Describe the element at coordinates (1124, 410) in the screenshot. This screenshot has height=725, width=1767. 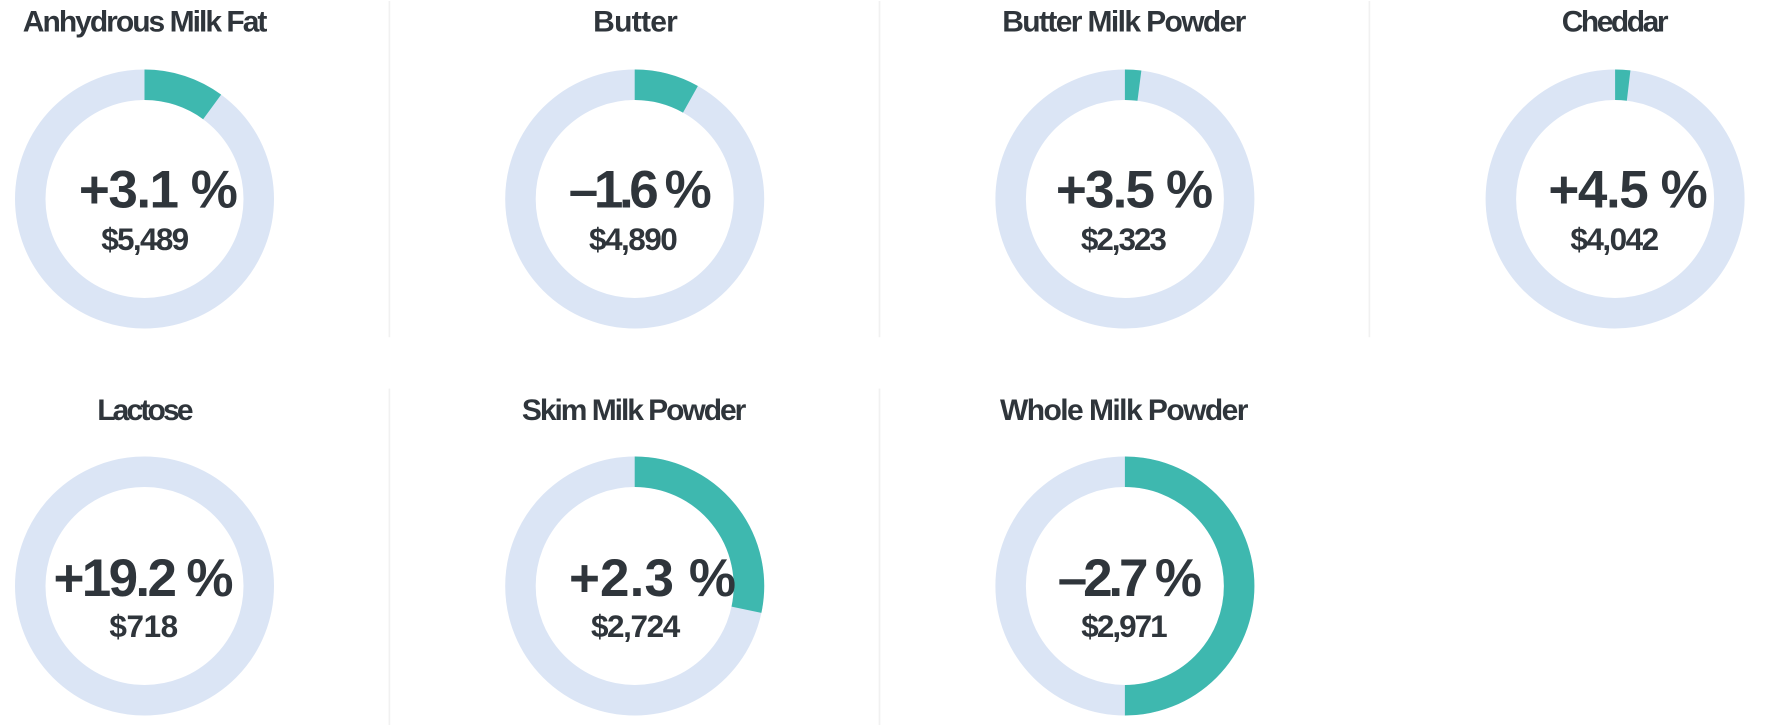
I see `svg-text: Whole Milk Powder` at that location.